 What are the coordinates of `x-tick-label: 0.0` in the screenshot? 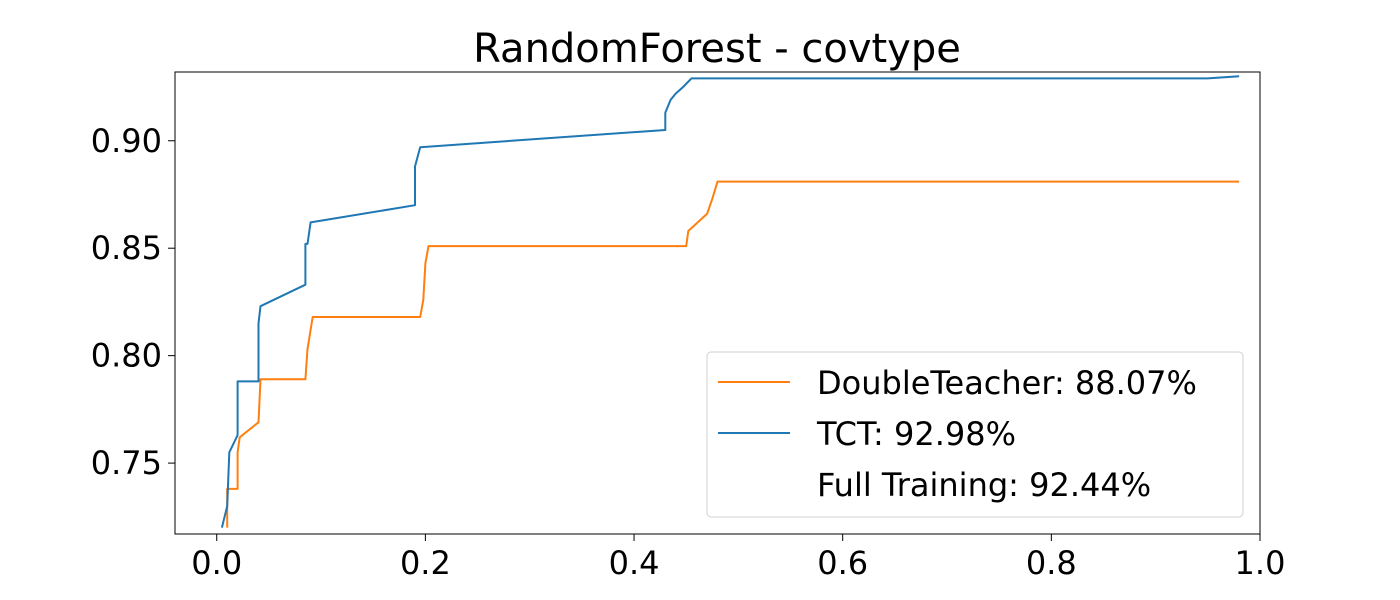 It's located at (216, 563).